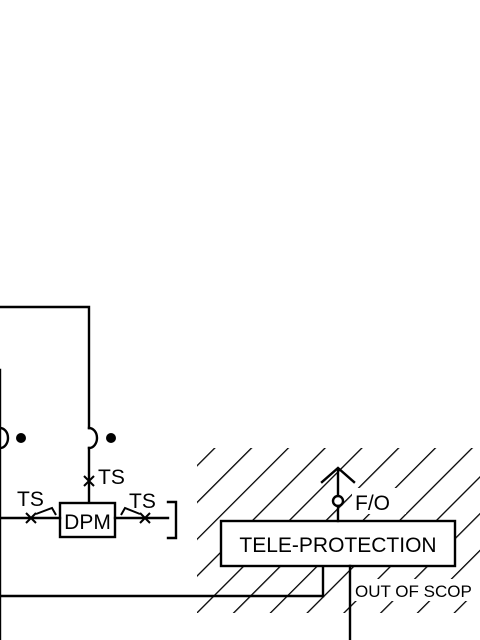 The image size is (480, 640). What do you see at coordinates (162, 581) in the screenshot?
I see `bottom-horizontal-wire` at bounding box center [162, 581].